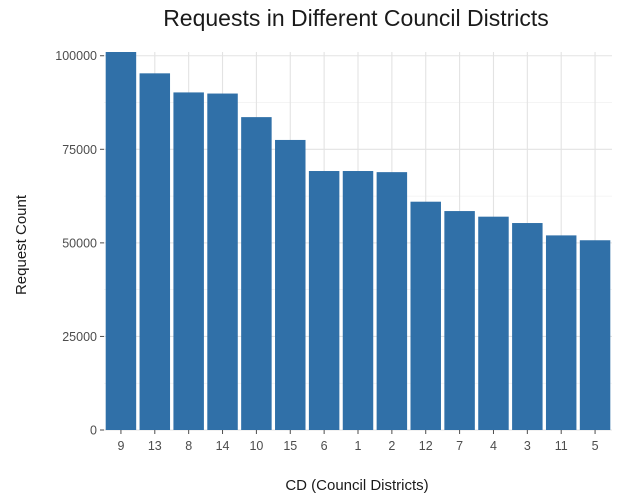 This screenshot has height=500, width=624. Describe the element at coordinates (324, 446) in the screenshot. I see `x-tick-label: 6` at that location.